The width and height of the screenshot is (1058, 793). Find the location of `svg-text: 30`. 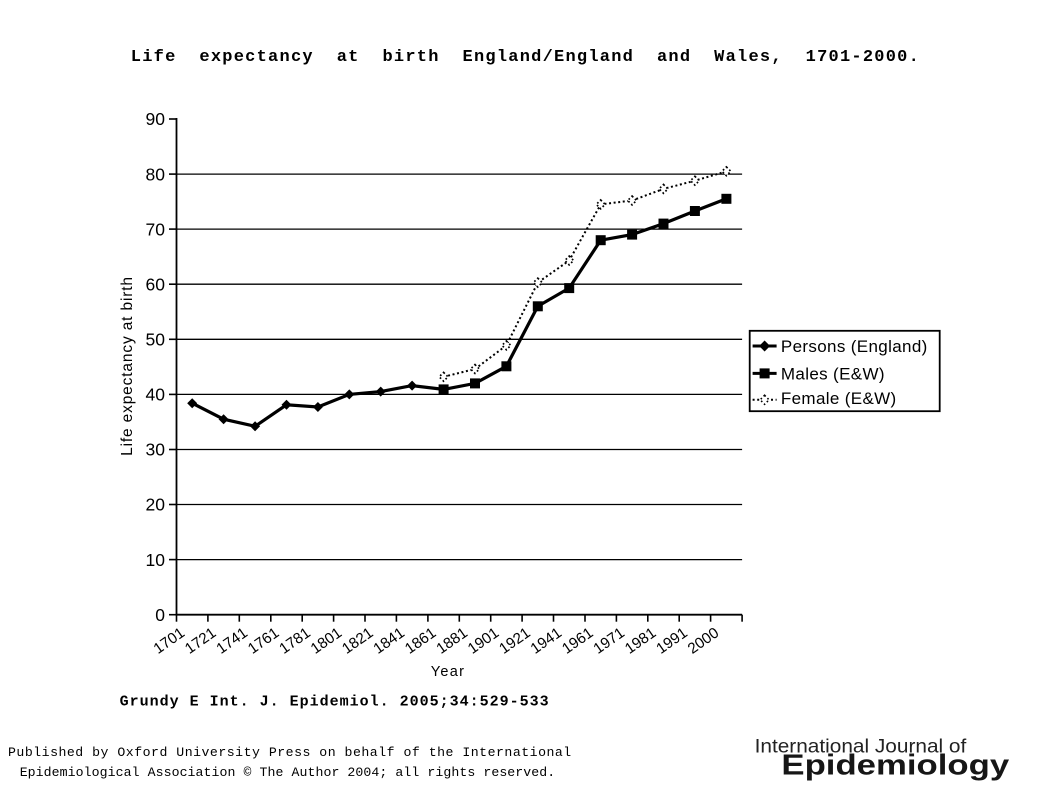

svg-text: 30 is located at coordinates (156, 450).